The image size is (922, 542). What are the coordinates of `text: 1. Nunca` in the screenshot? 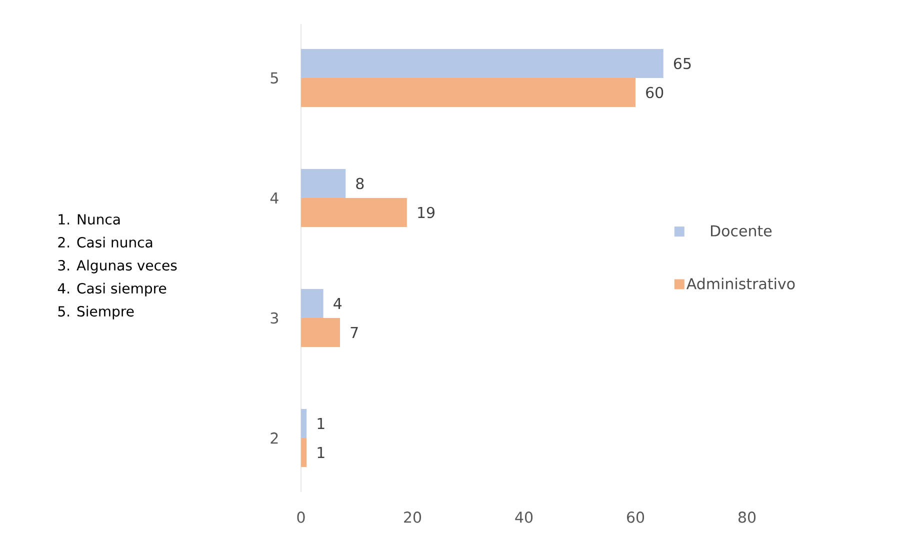 It's located at (89, 219).